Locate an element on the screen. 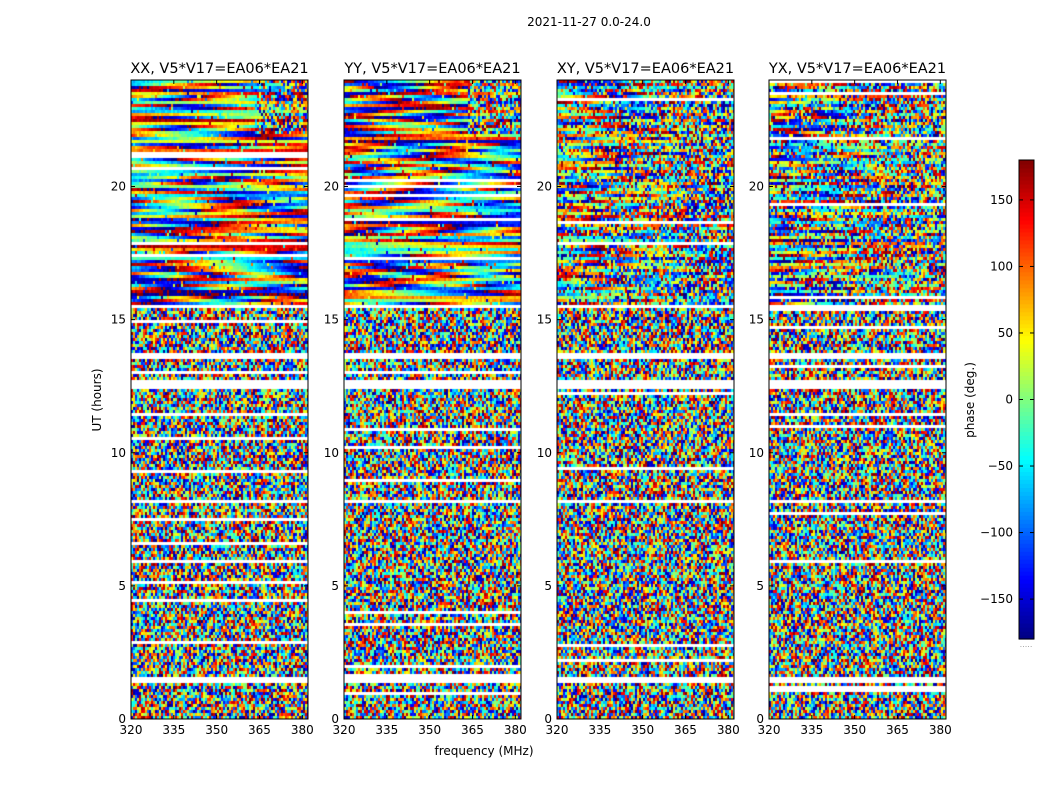 The image size is (1050, 800). panel-frame is located at coordinates (219, 399).